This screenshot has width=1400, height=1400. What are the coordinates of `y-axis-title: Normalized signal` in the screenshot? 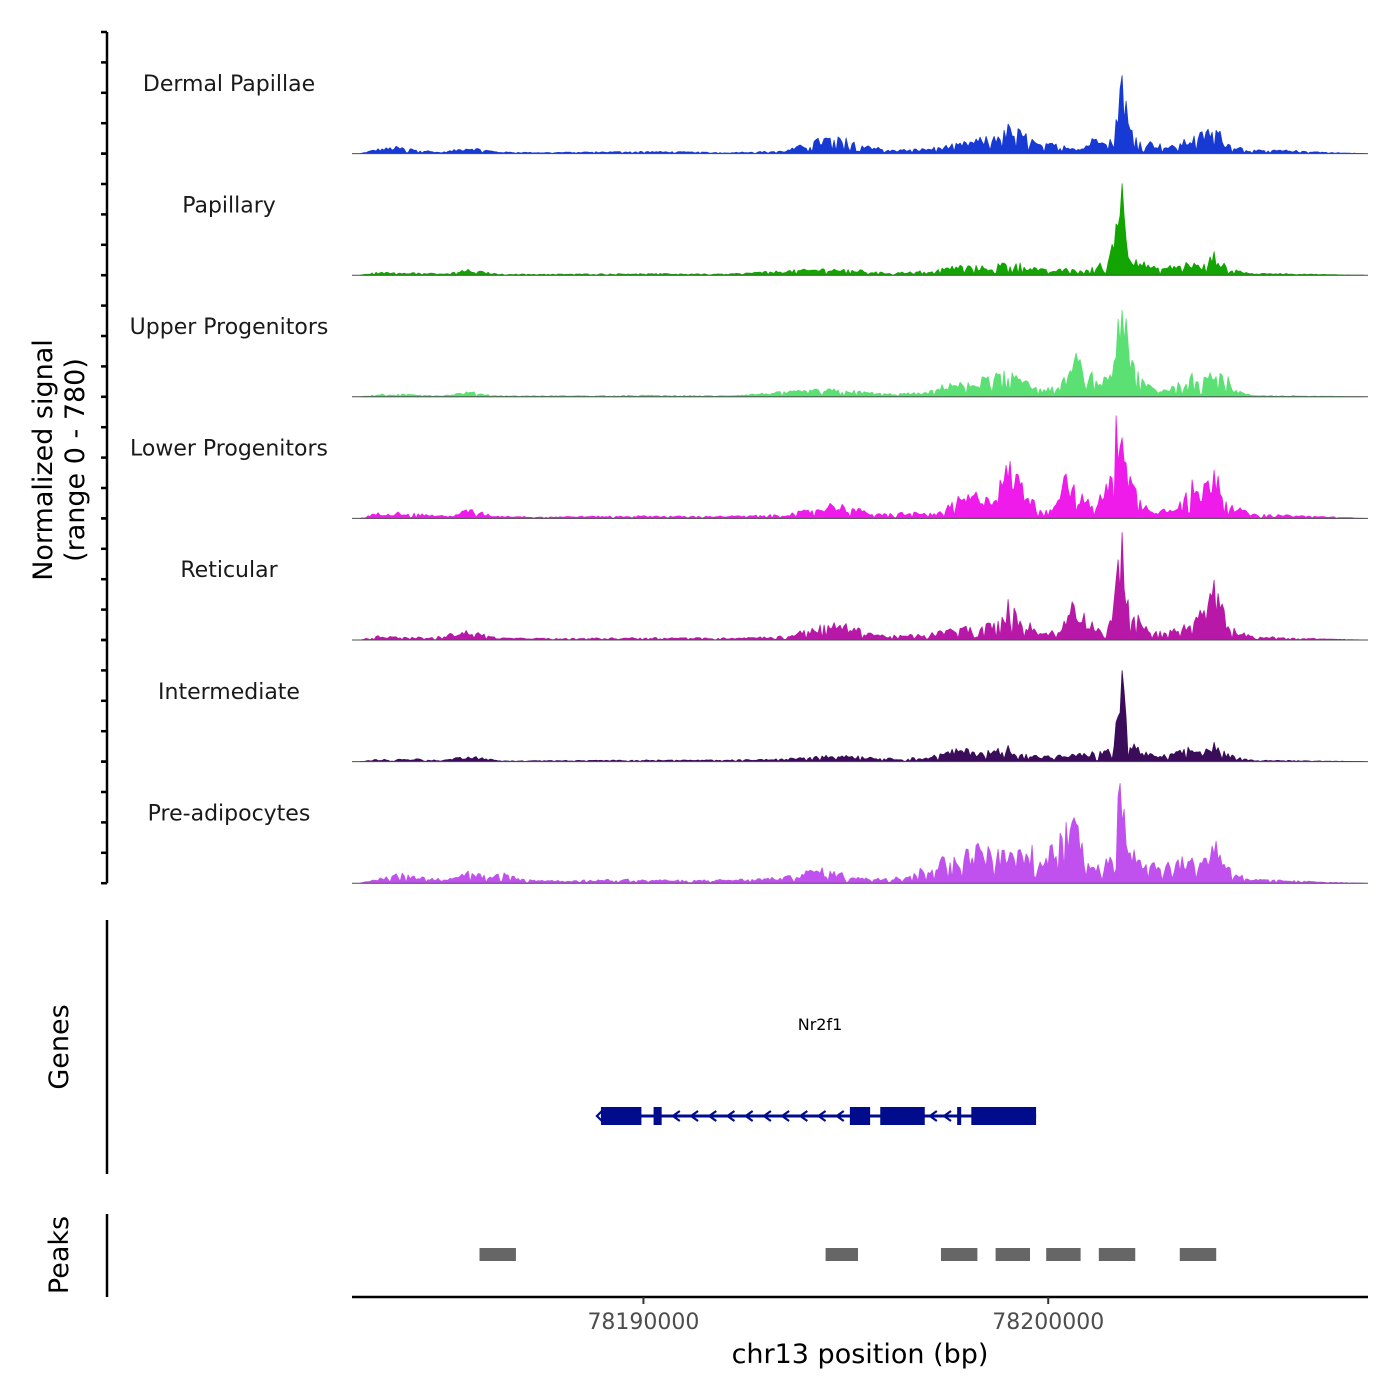 It's located at (43, 460).